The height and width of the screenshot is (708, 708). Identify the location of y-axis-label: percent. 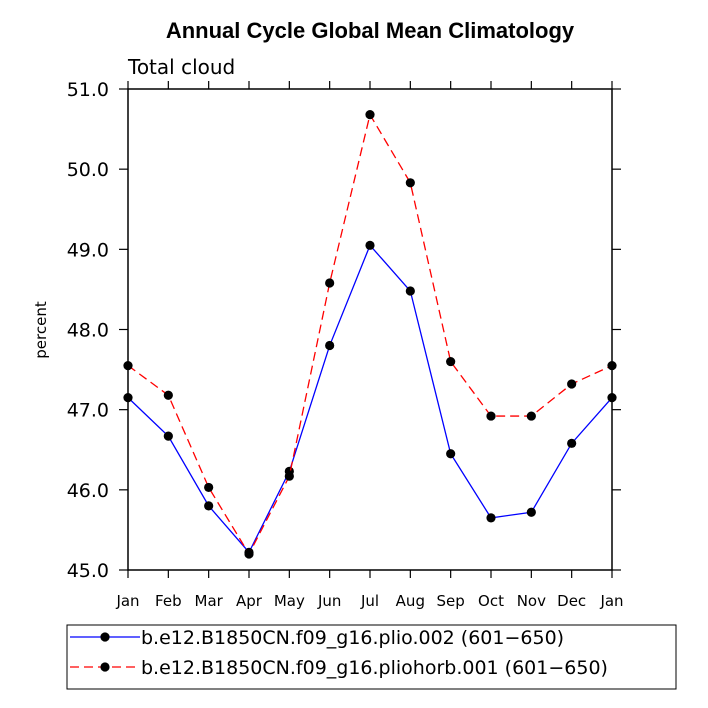
(41, 330).